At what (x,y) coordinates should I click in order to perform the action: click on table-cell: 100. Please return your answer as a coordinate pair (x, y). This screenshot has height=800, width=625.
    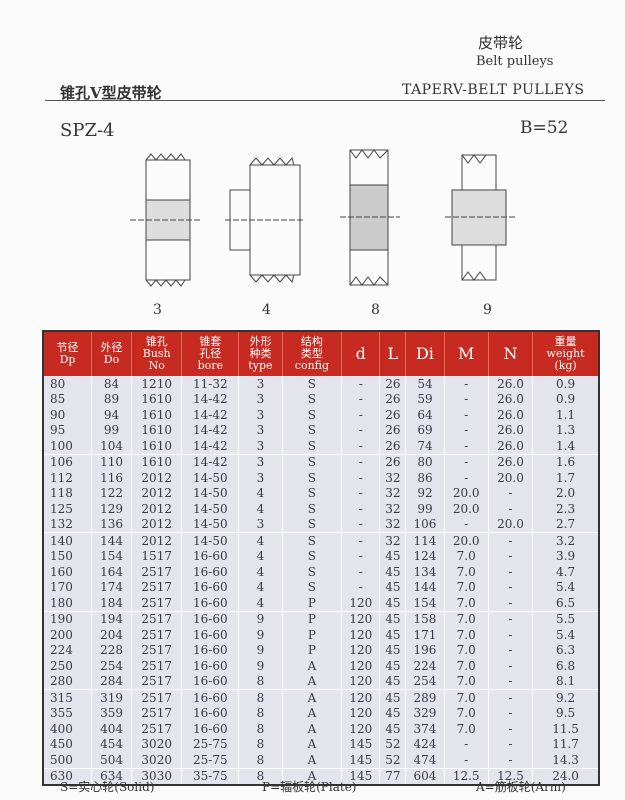
    Looking at the image, I should click on (68, 446).